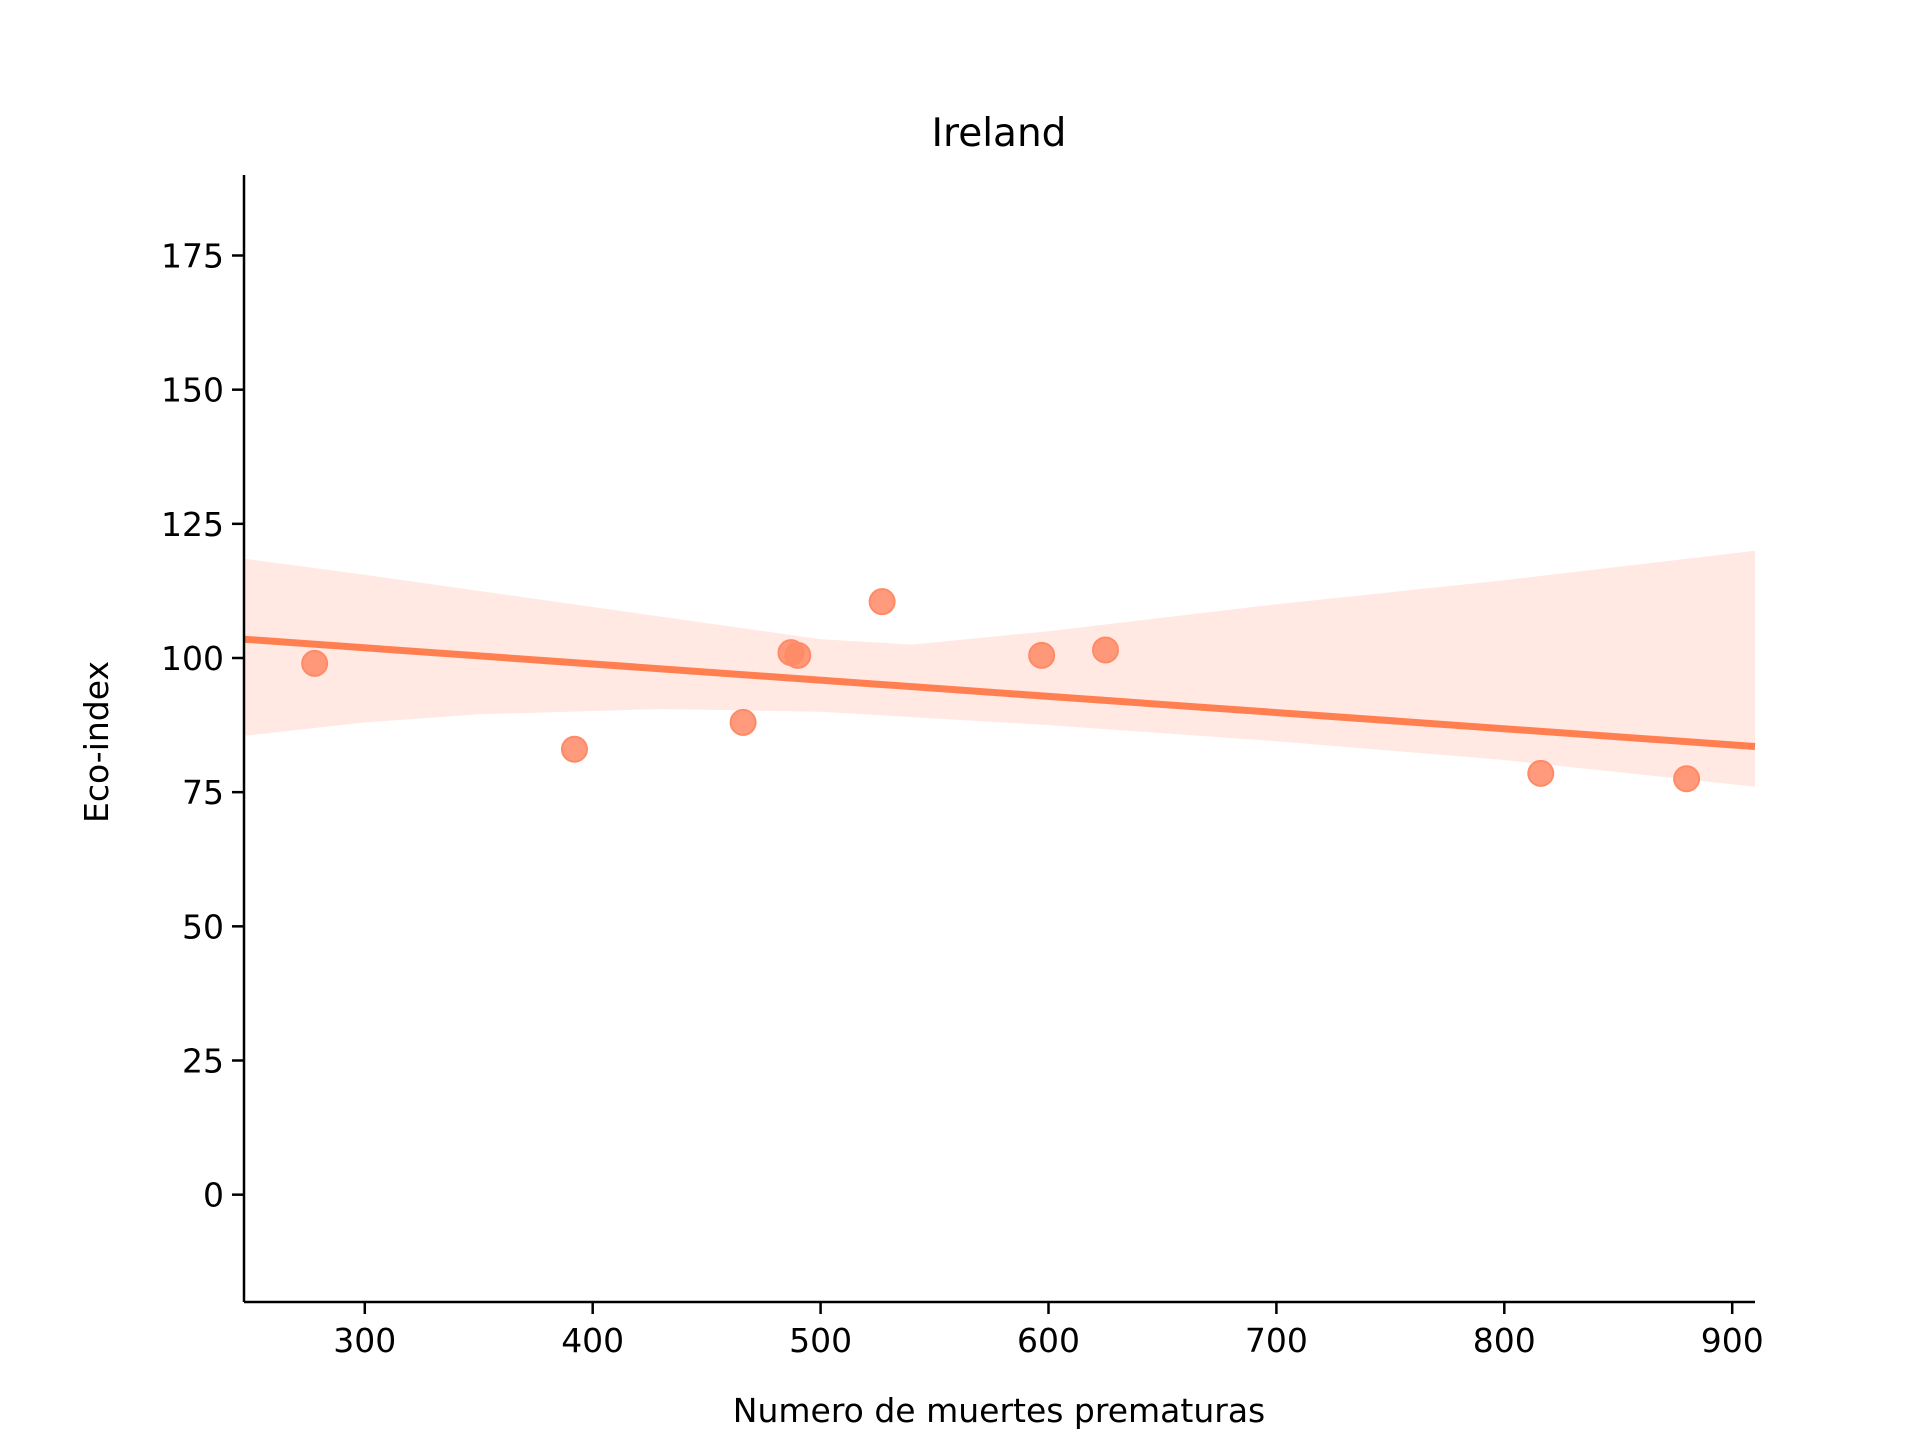 This screenshot has width=1920, height=1440. I want to click on x-tick-label: 800, so click(1504, 1340).